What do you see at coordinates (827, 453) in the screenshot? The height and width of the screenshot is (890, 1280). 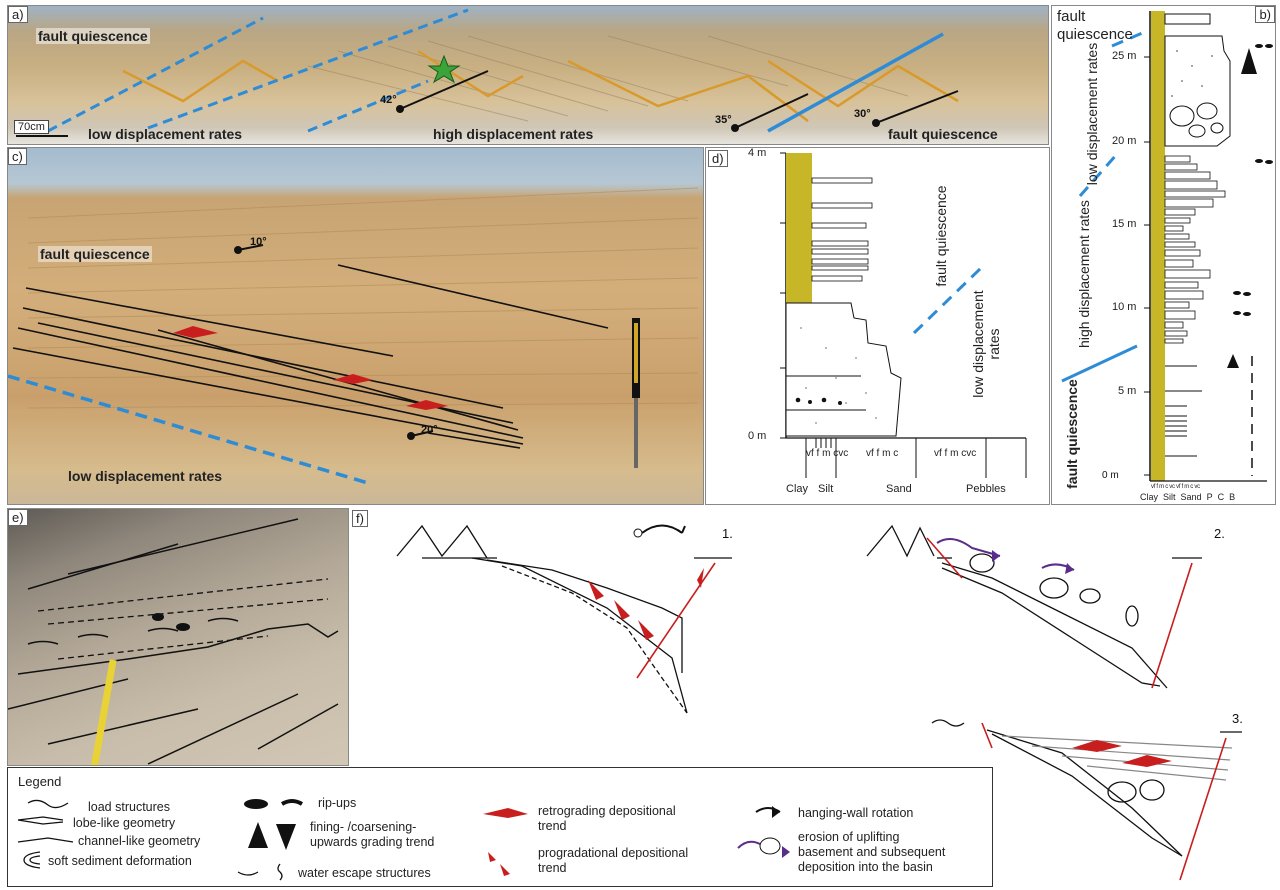 I see `d-sub-silt: vf f m cvc` at bounding box center [827, 453].